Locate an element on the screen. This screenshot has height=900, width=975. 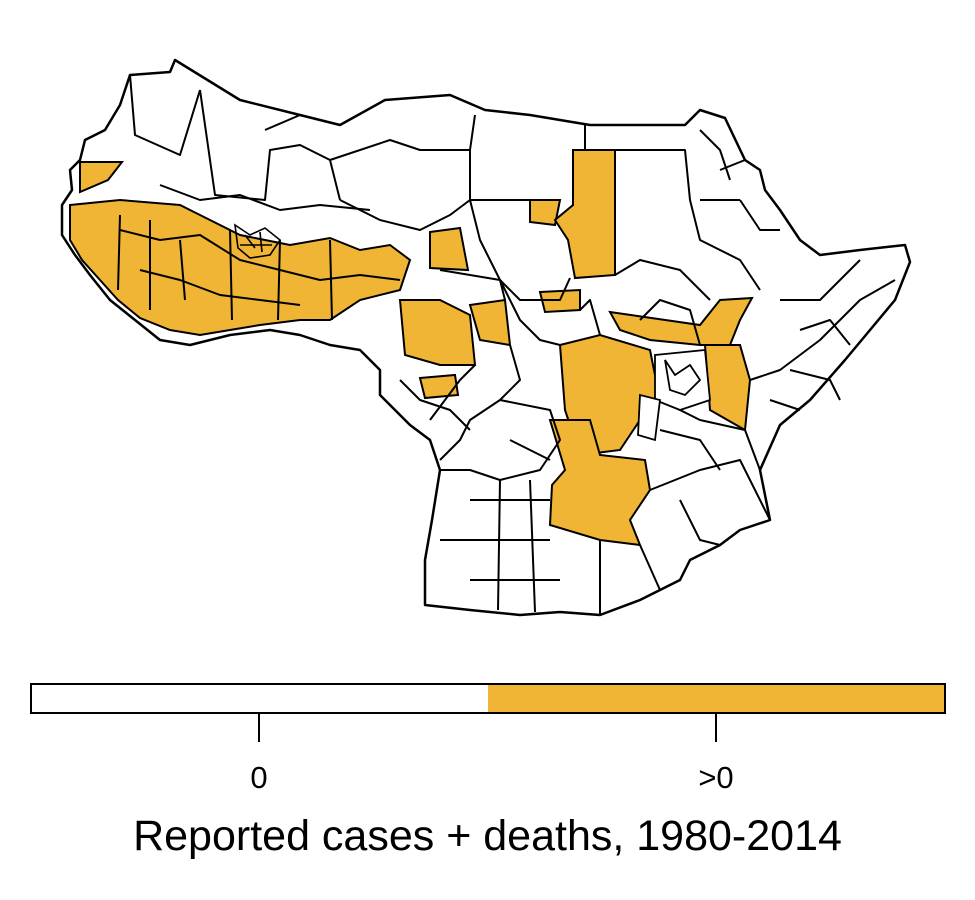
legend-swatch-zero is located at coordinates (260, 698).